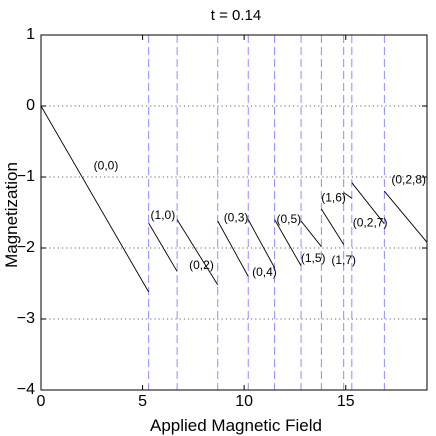 The height and width of the screenshot is (436, 436). I want to click on x-tick-label: 10, so click(244, 401).